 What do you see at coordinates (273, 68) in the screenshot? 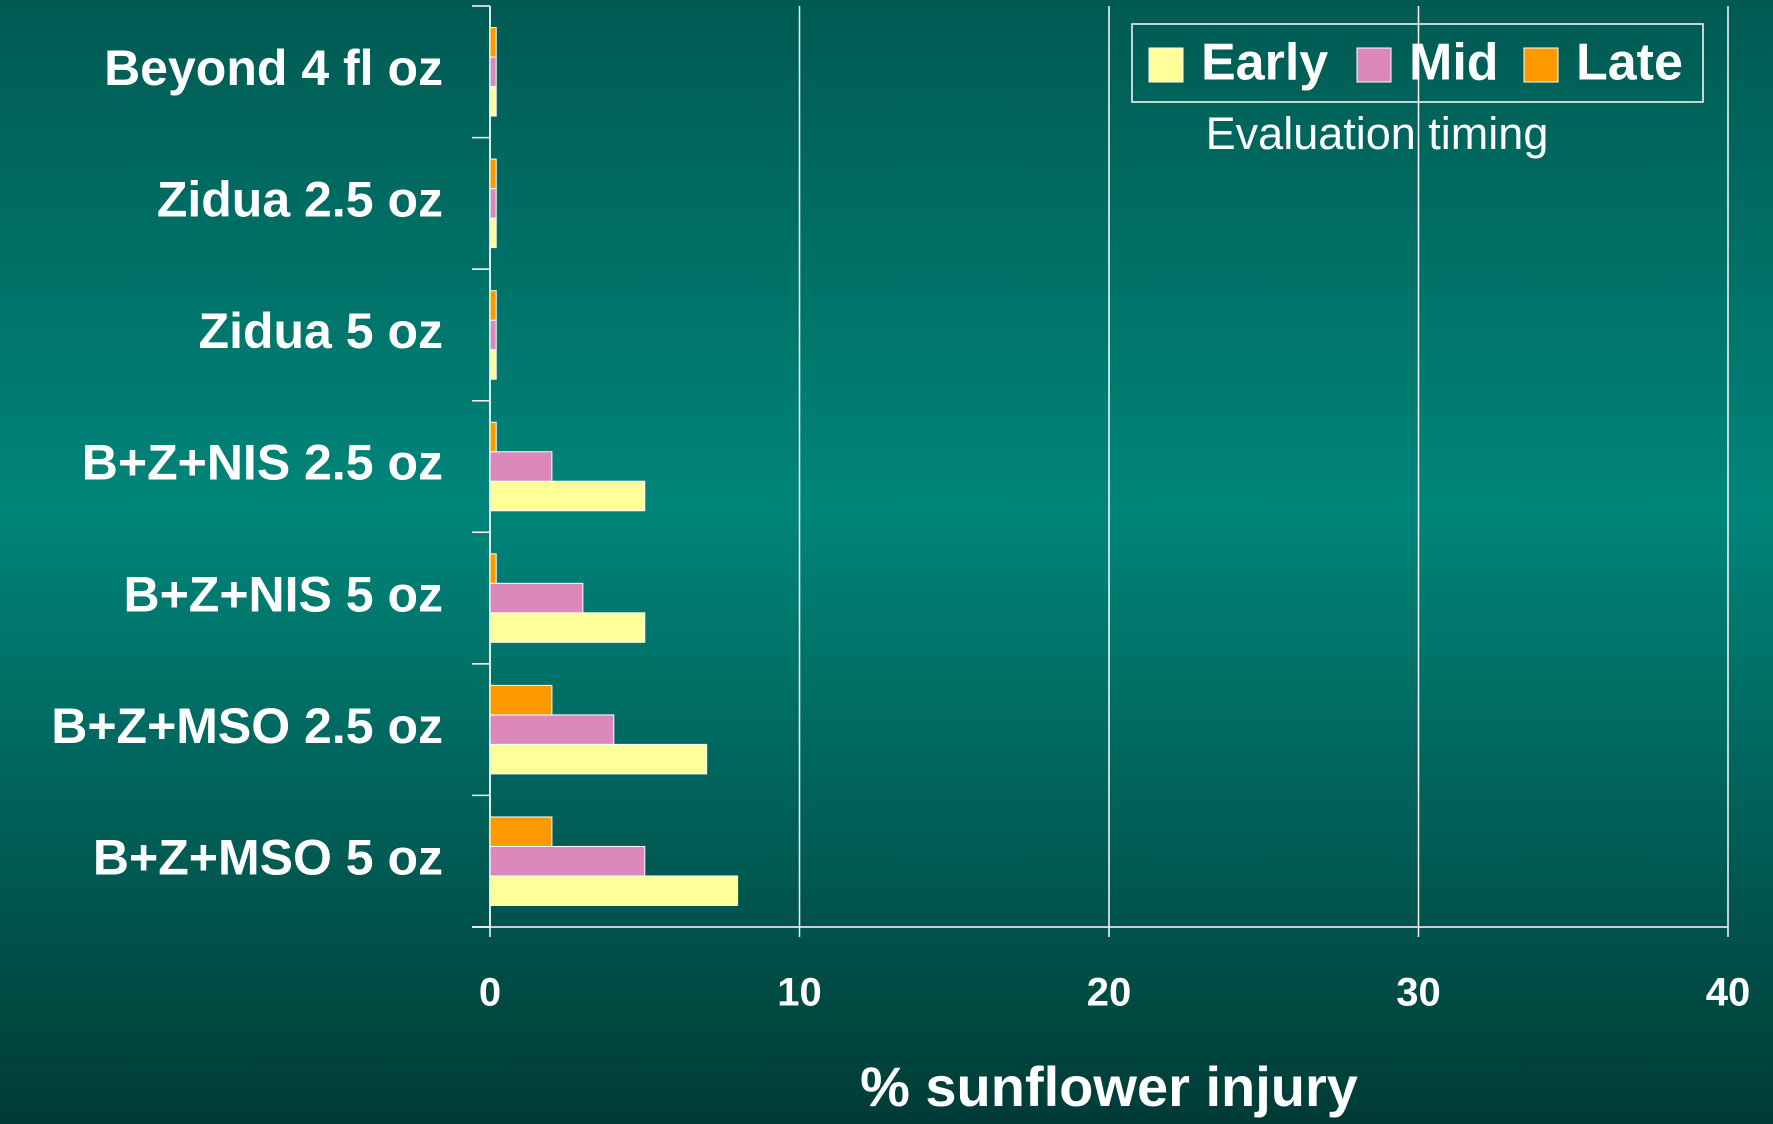
I see `y-tick-label: Beyond 4 fl oz` at bounding box center [273, 68].